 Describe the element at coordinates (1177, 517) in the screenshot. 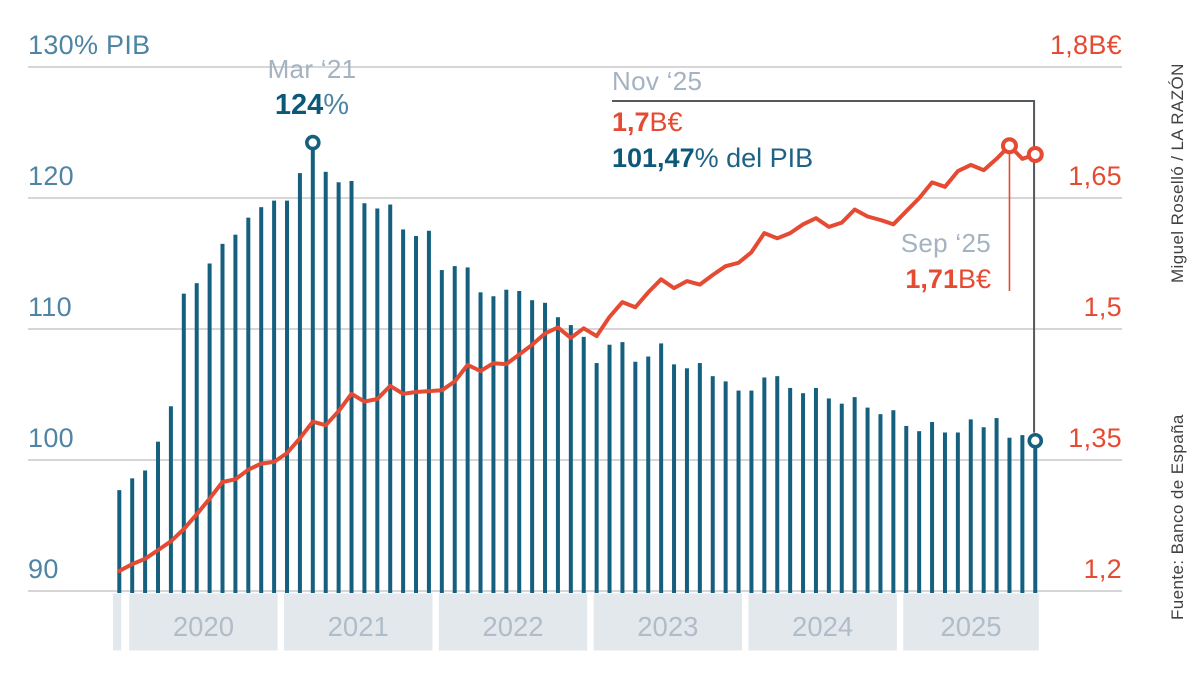

I see `credit-source: Fuente: Banco de España` at that location.